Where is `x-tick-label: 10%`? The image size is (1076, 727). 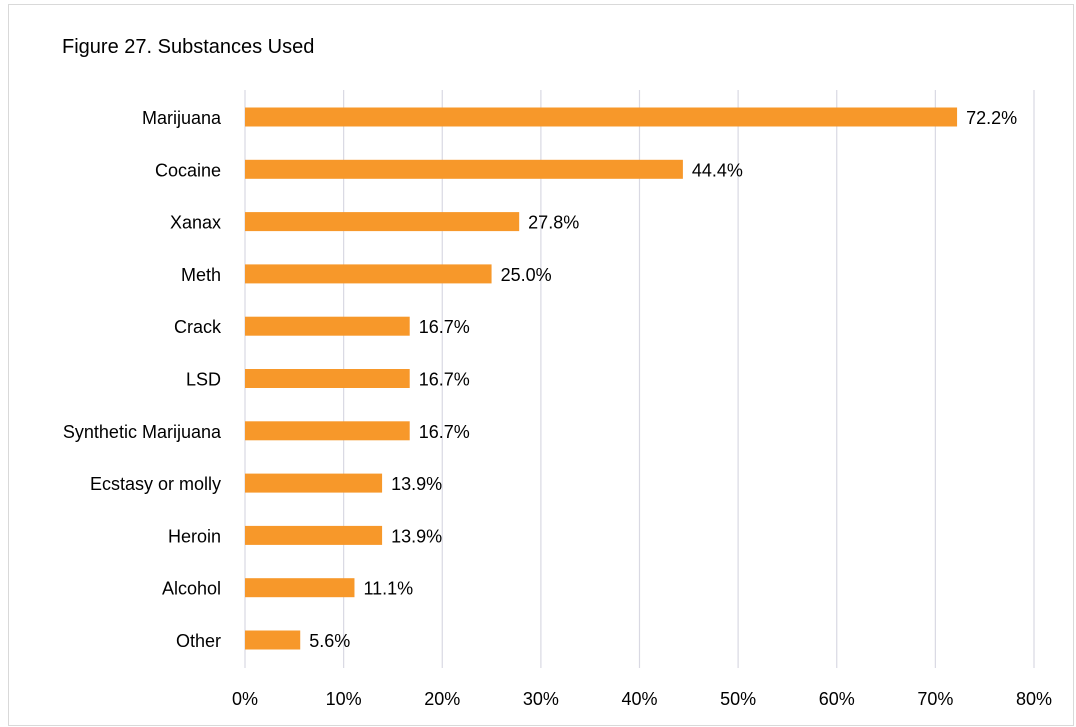
x-tick-label: 10% is located at coordinates (344, 699).